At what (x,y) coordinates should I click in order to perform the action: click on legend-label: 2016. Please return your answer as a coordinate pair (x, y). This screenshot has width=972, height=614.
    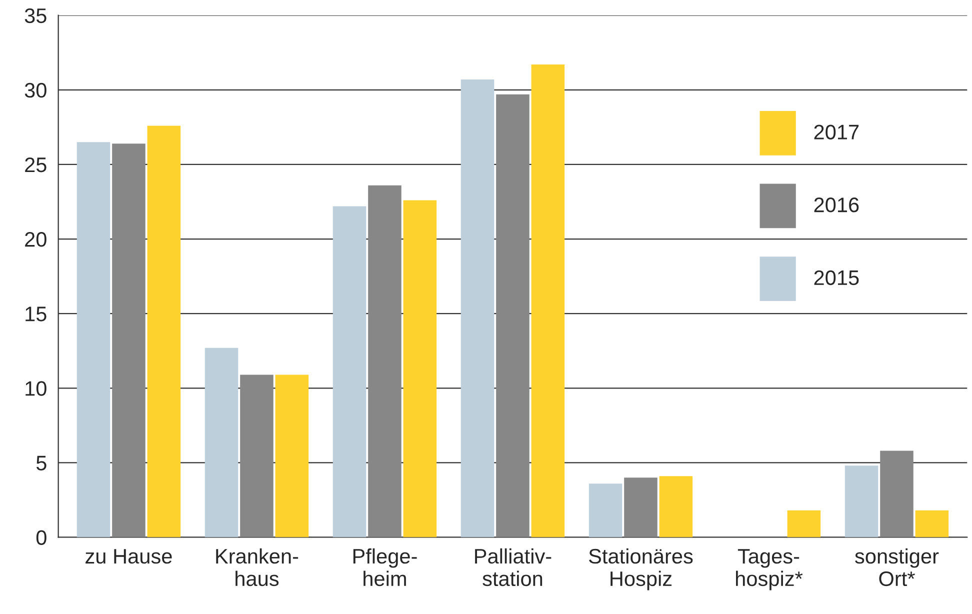
    Looking at the image, I should click on (836, 205).